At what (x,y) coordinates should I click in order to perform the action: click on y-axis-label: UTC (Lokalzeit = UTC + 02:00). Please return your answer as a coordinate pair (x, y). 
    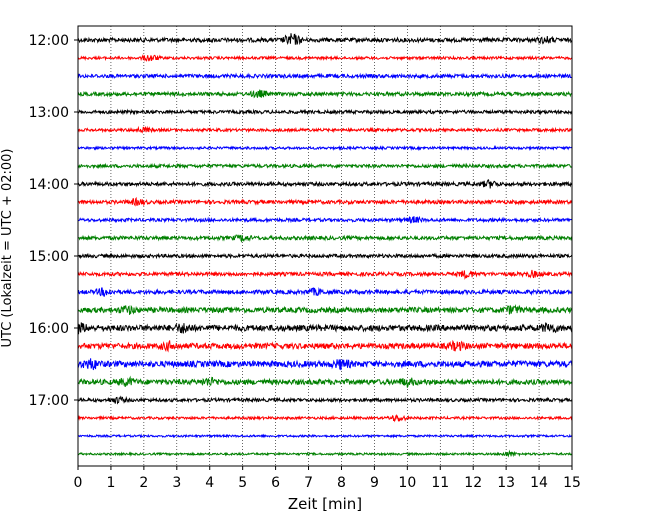
    Looking at the image, I should click on (7, 248).